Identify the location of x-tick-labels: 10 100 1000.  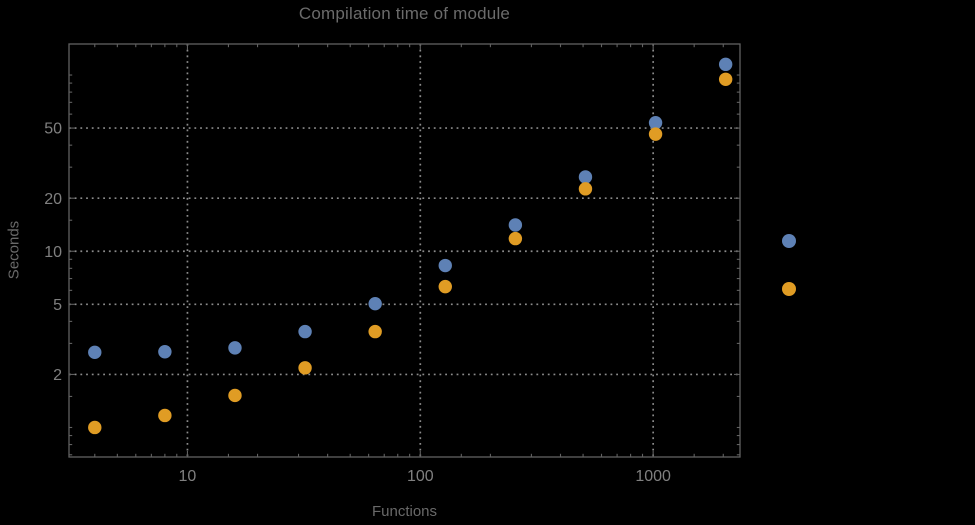
(425, 476).